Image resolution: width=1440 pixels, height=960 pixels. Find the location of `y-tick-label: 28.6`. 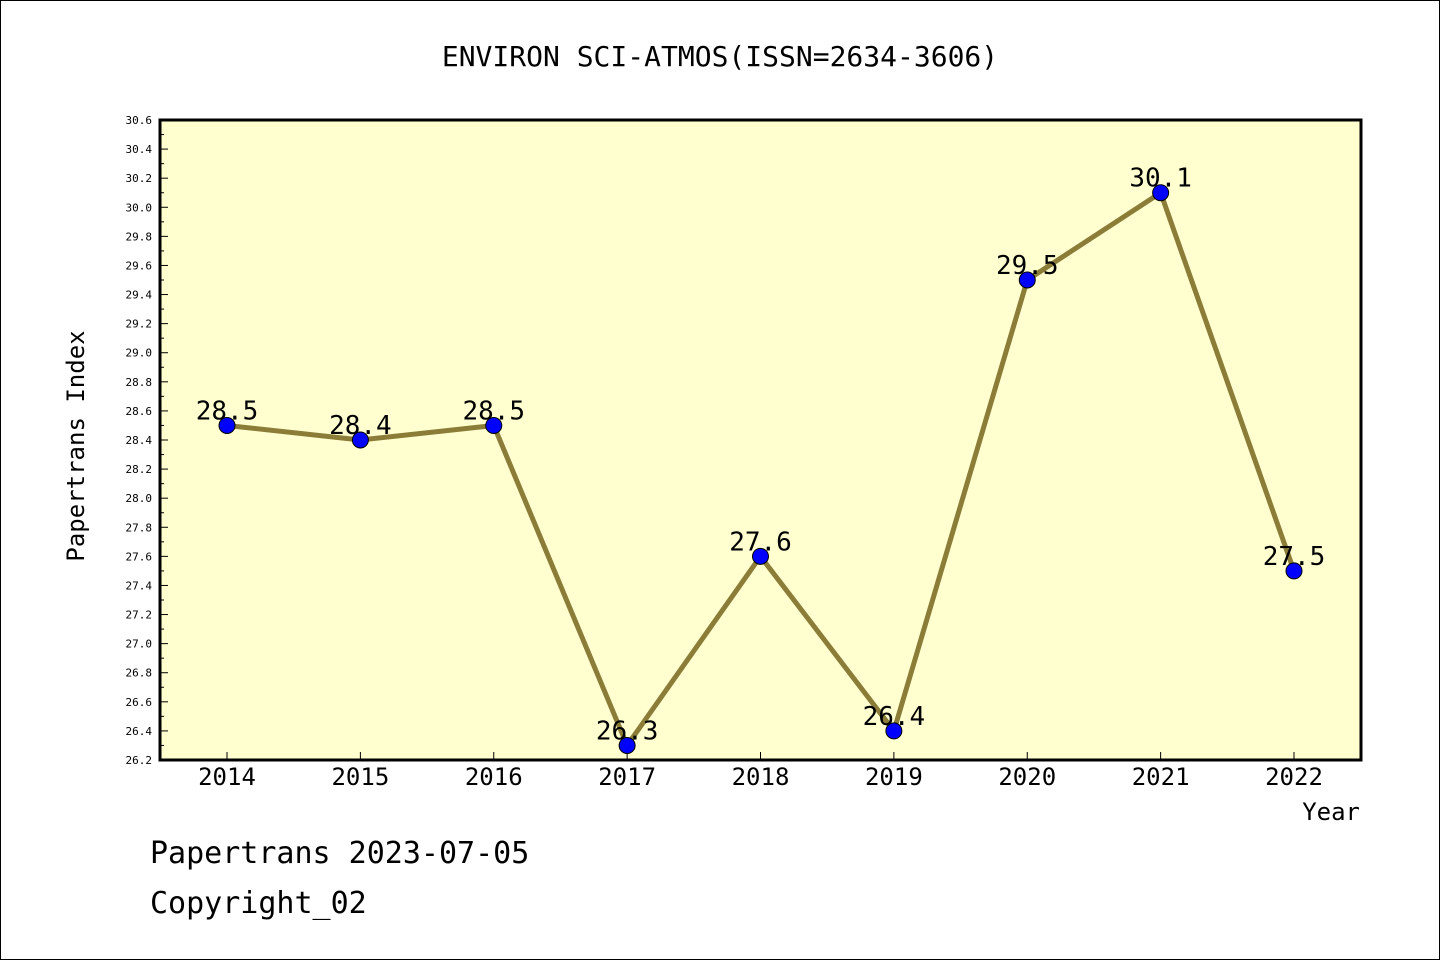

y-tick-label: 28.6 is located at coordinates (139, 411).